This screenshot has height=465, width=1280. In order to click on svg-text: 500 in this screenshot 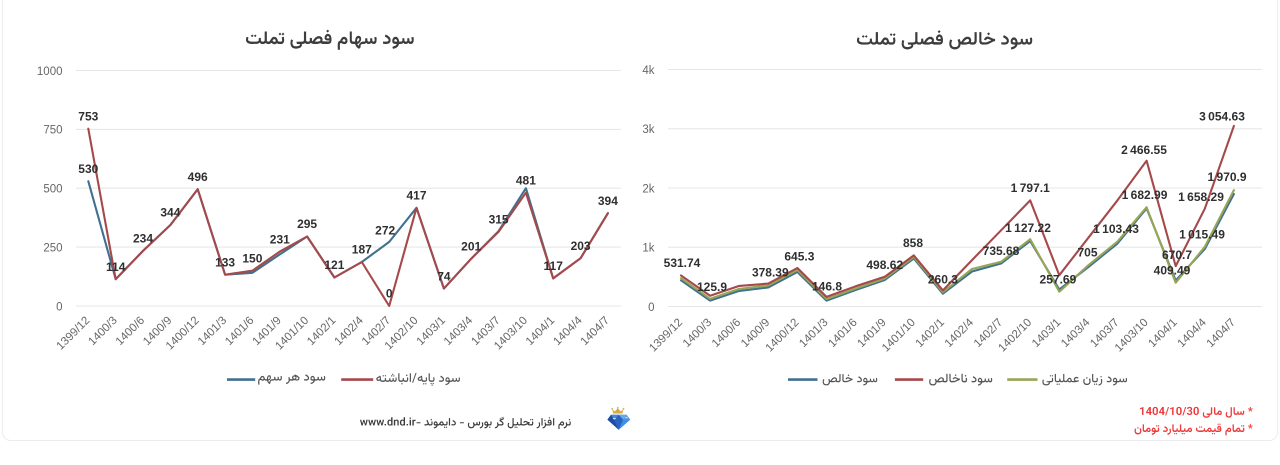, I will do `click(52, 190)`.